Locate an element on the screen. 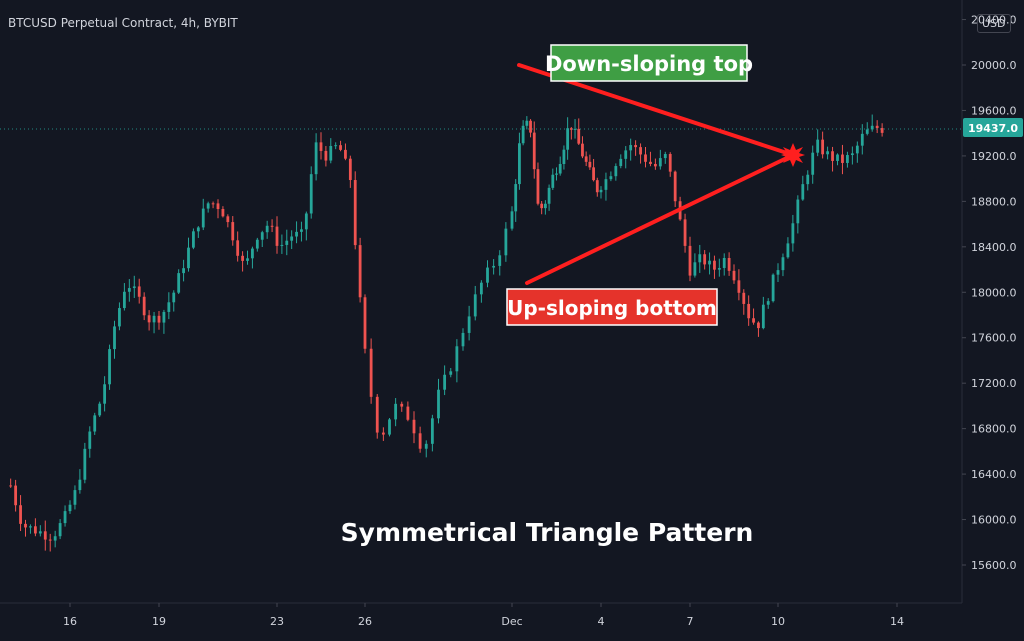  price-tick-label: 16800.0 is located at coordinates (994, 429).